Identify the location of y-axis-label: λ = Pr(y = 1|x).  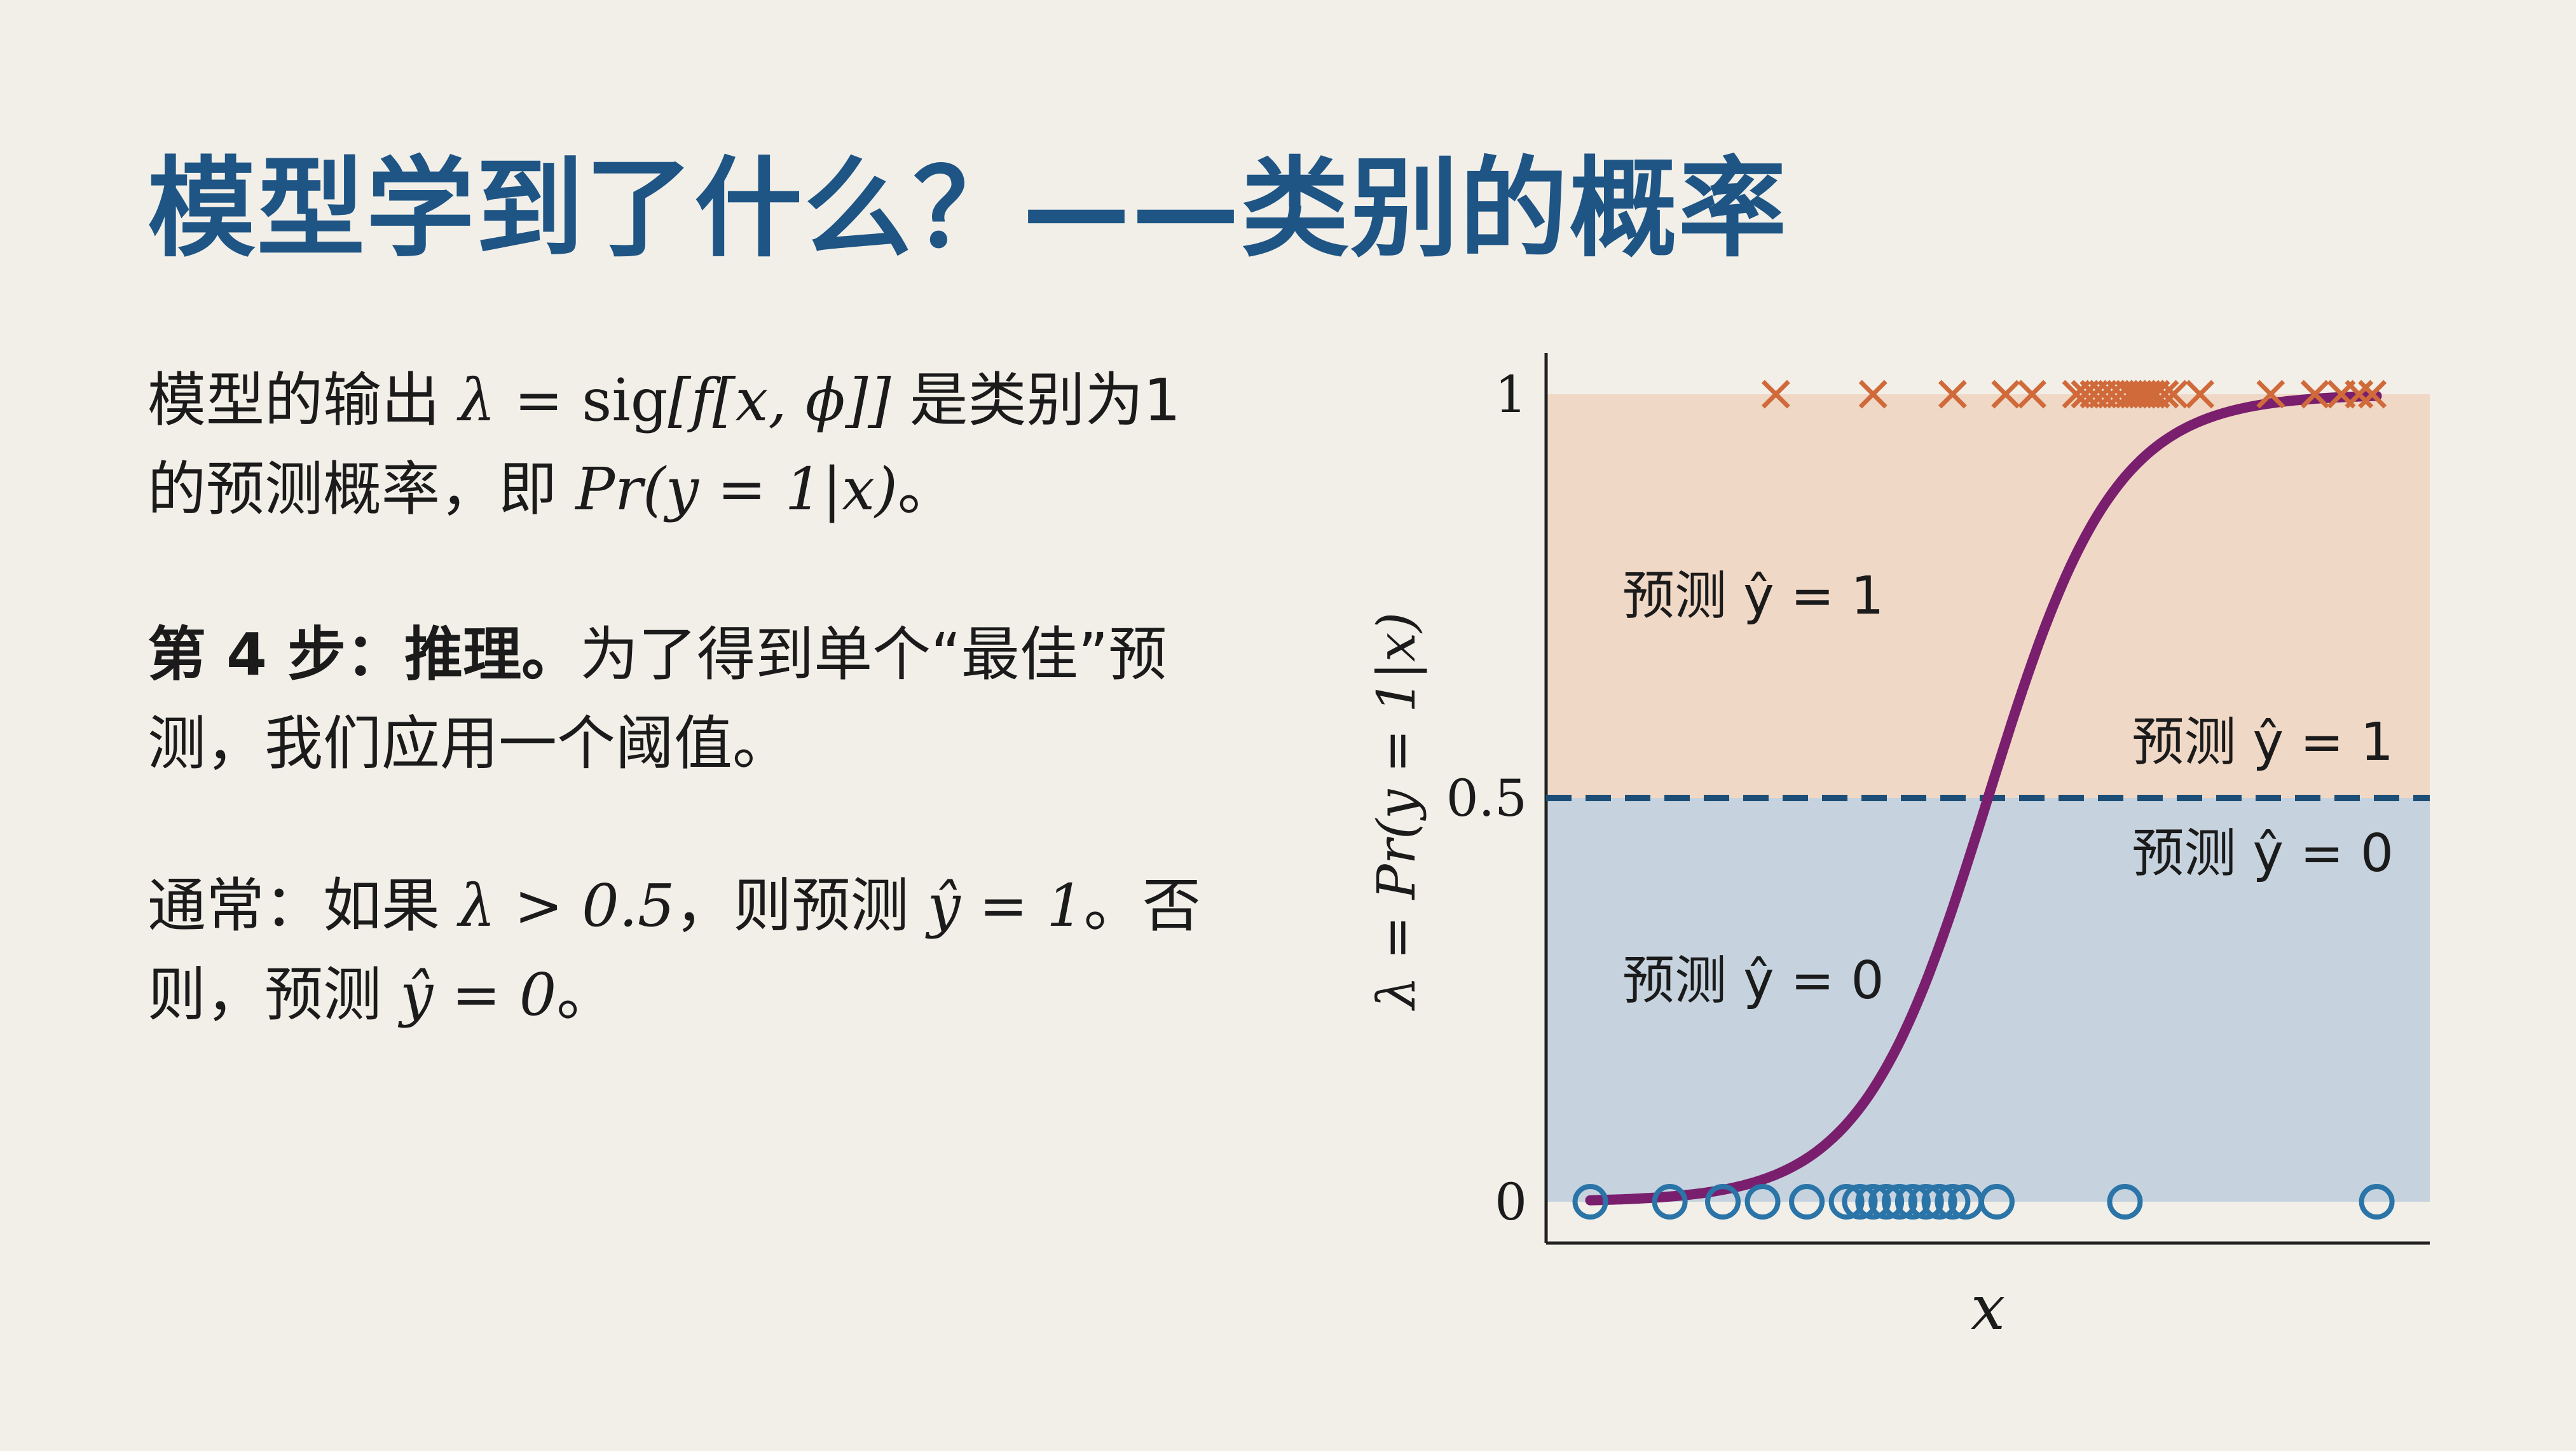
(1397, 811).